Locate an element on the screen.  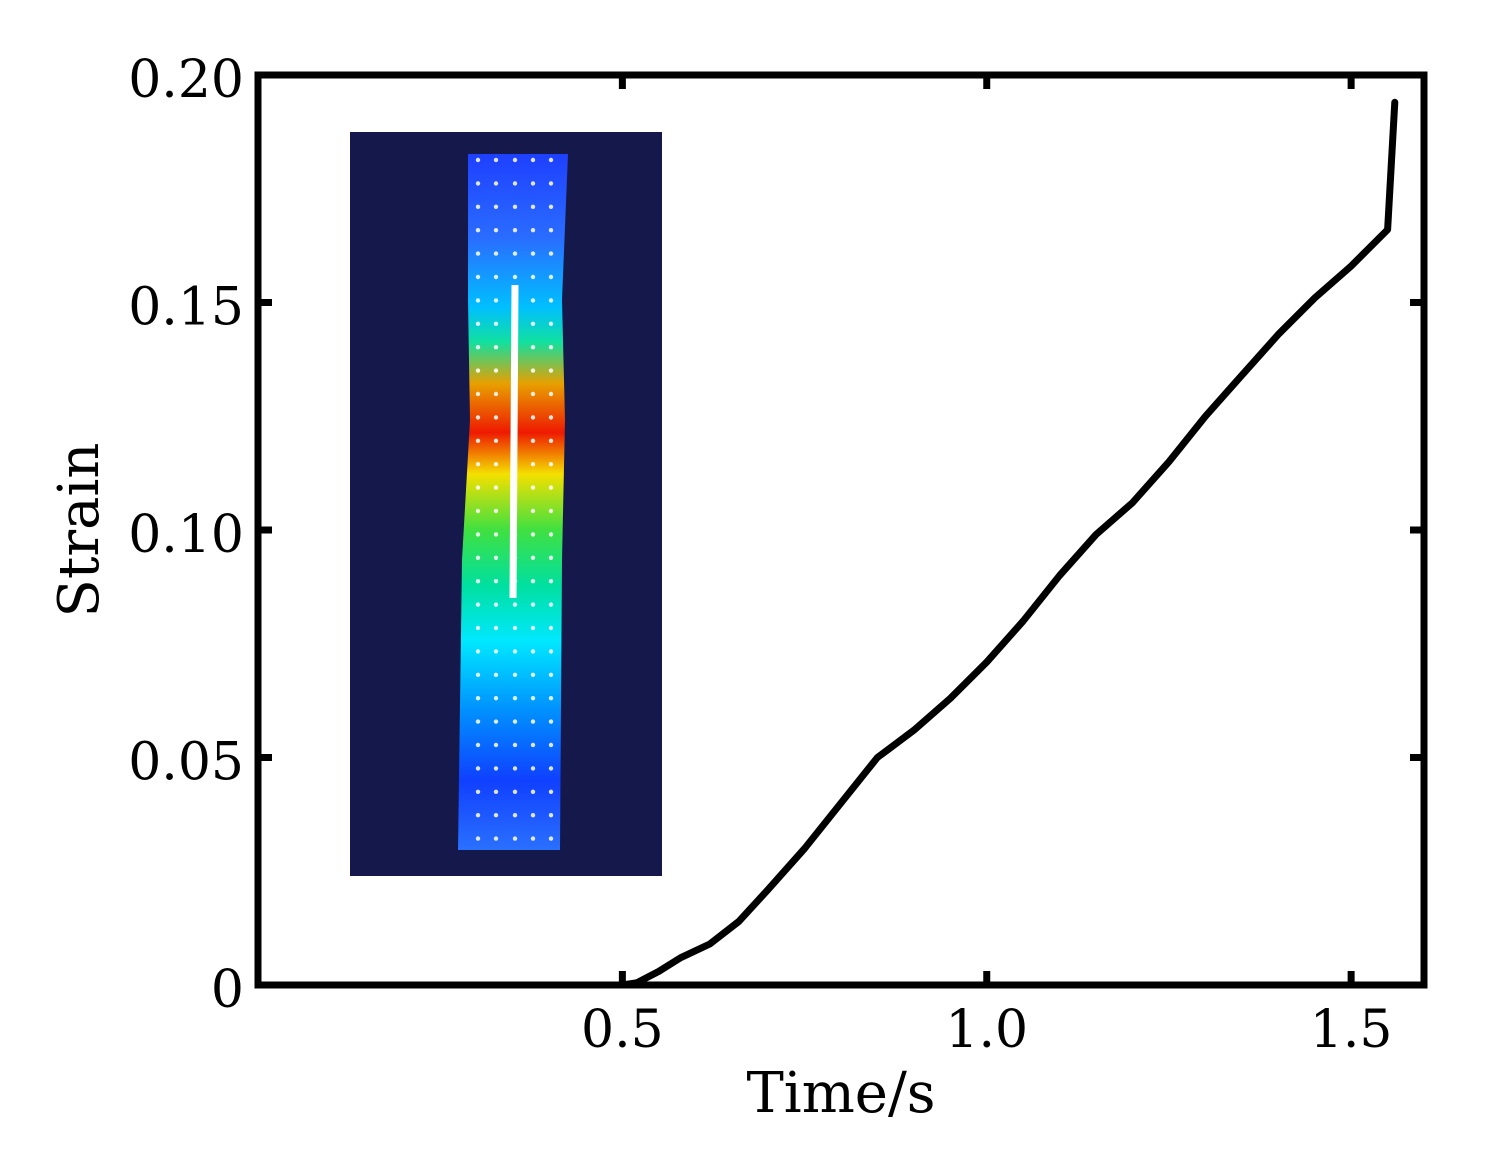
inset-extensometer-line is located at coordinates (514, 441).